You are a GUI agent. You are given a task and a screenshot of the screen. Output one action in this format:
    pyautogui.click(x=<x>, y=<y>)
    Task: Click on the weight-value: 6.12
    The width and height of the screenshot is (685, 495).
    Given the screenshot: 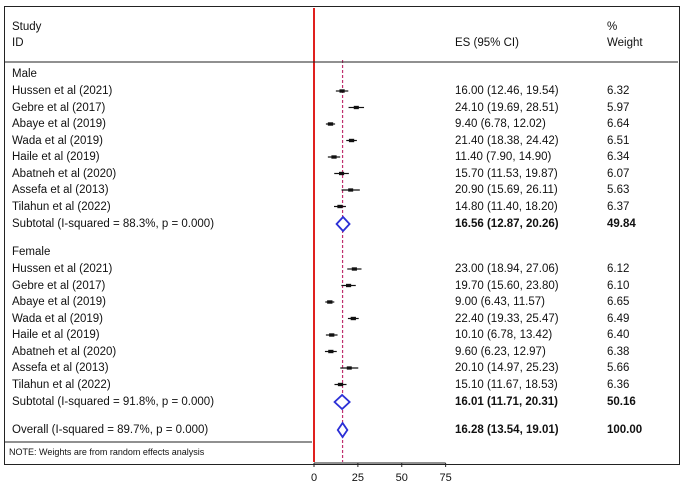 What is the action you would take?
    pyautogui.click(x=618, y=269)
    